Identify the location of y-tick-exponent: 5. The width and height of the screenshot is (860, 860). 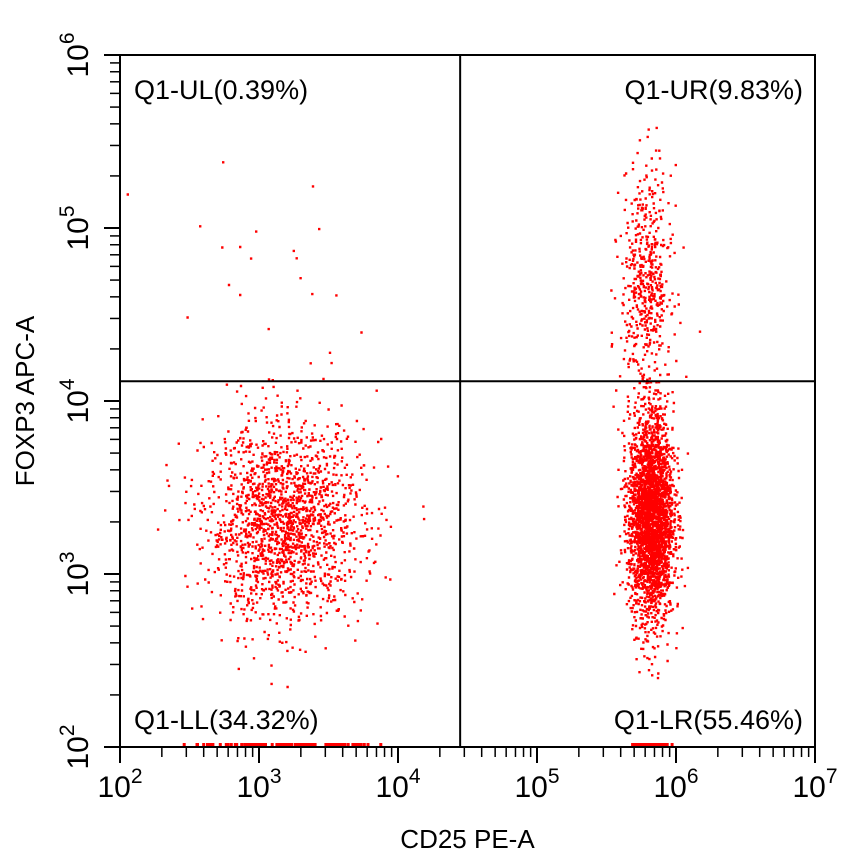
(67, 211).